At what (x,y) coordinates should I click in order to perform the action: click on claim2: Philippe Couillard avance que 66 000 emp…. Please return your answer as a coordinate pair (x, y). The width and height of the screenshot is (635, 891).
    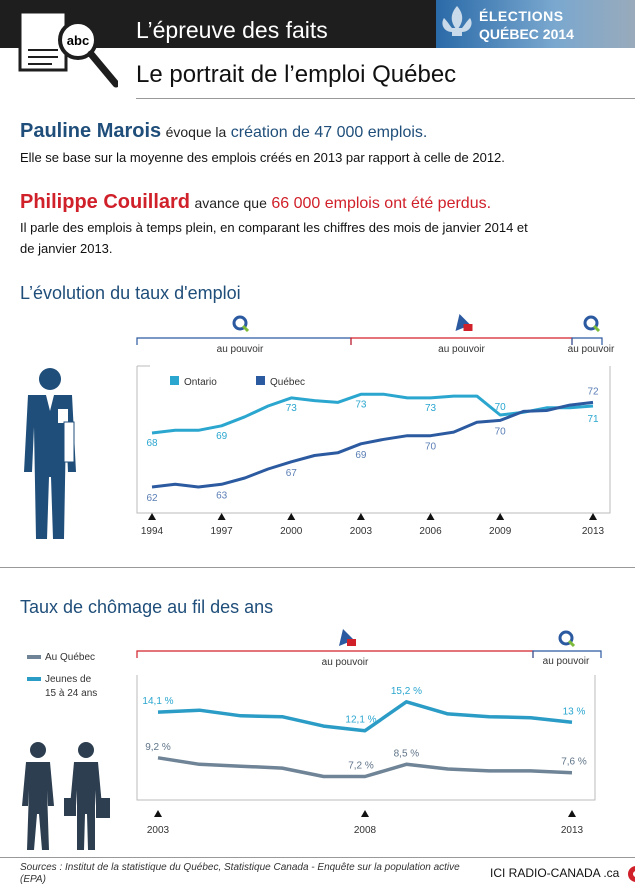
    Looking at the image, I should click on (255, 202).